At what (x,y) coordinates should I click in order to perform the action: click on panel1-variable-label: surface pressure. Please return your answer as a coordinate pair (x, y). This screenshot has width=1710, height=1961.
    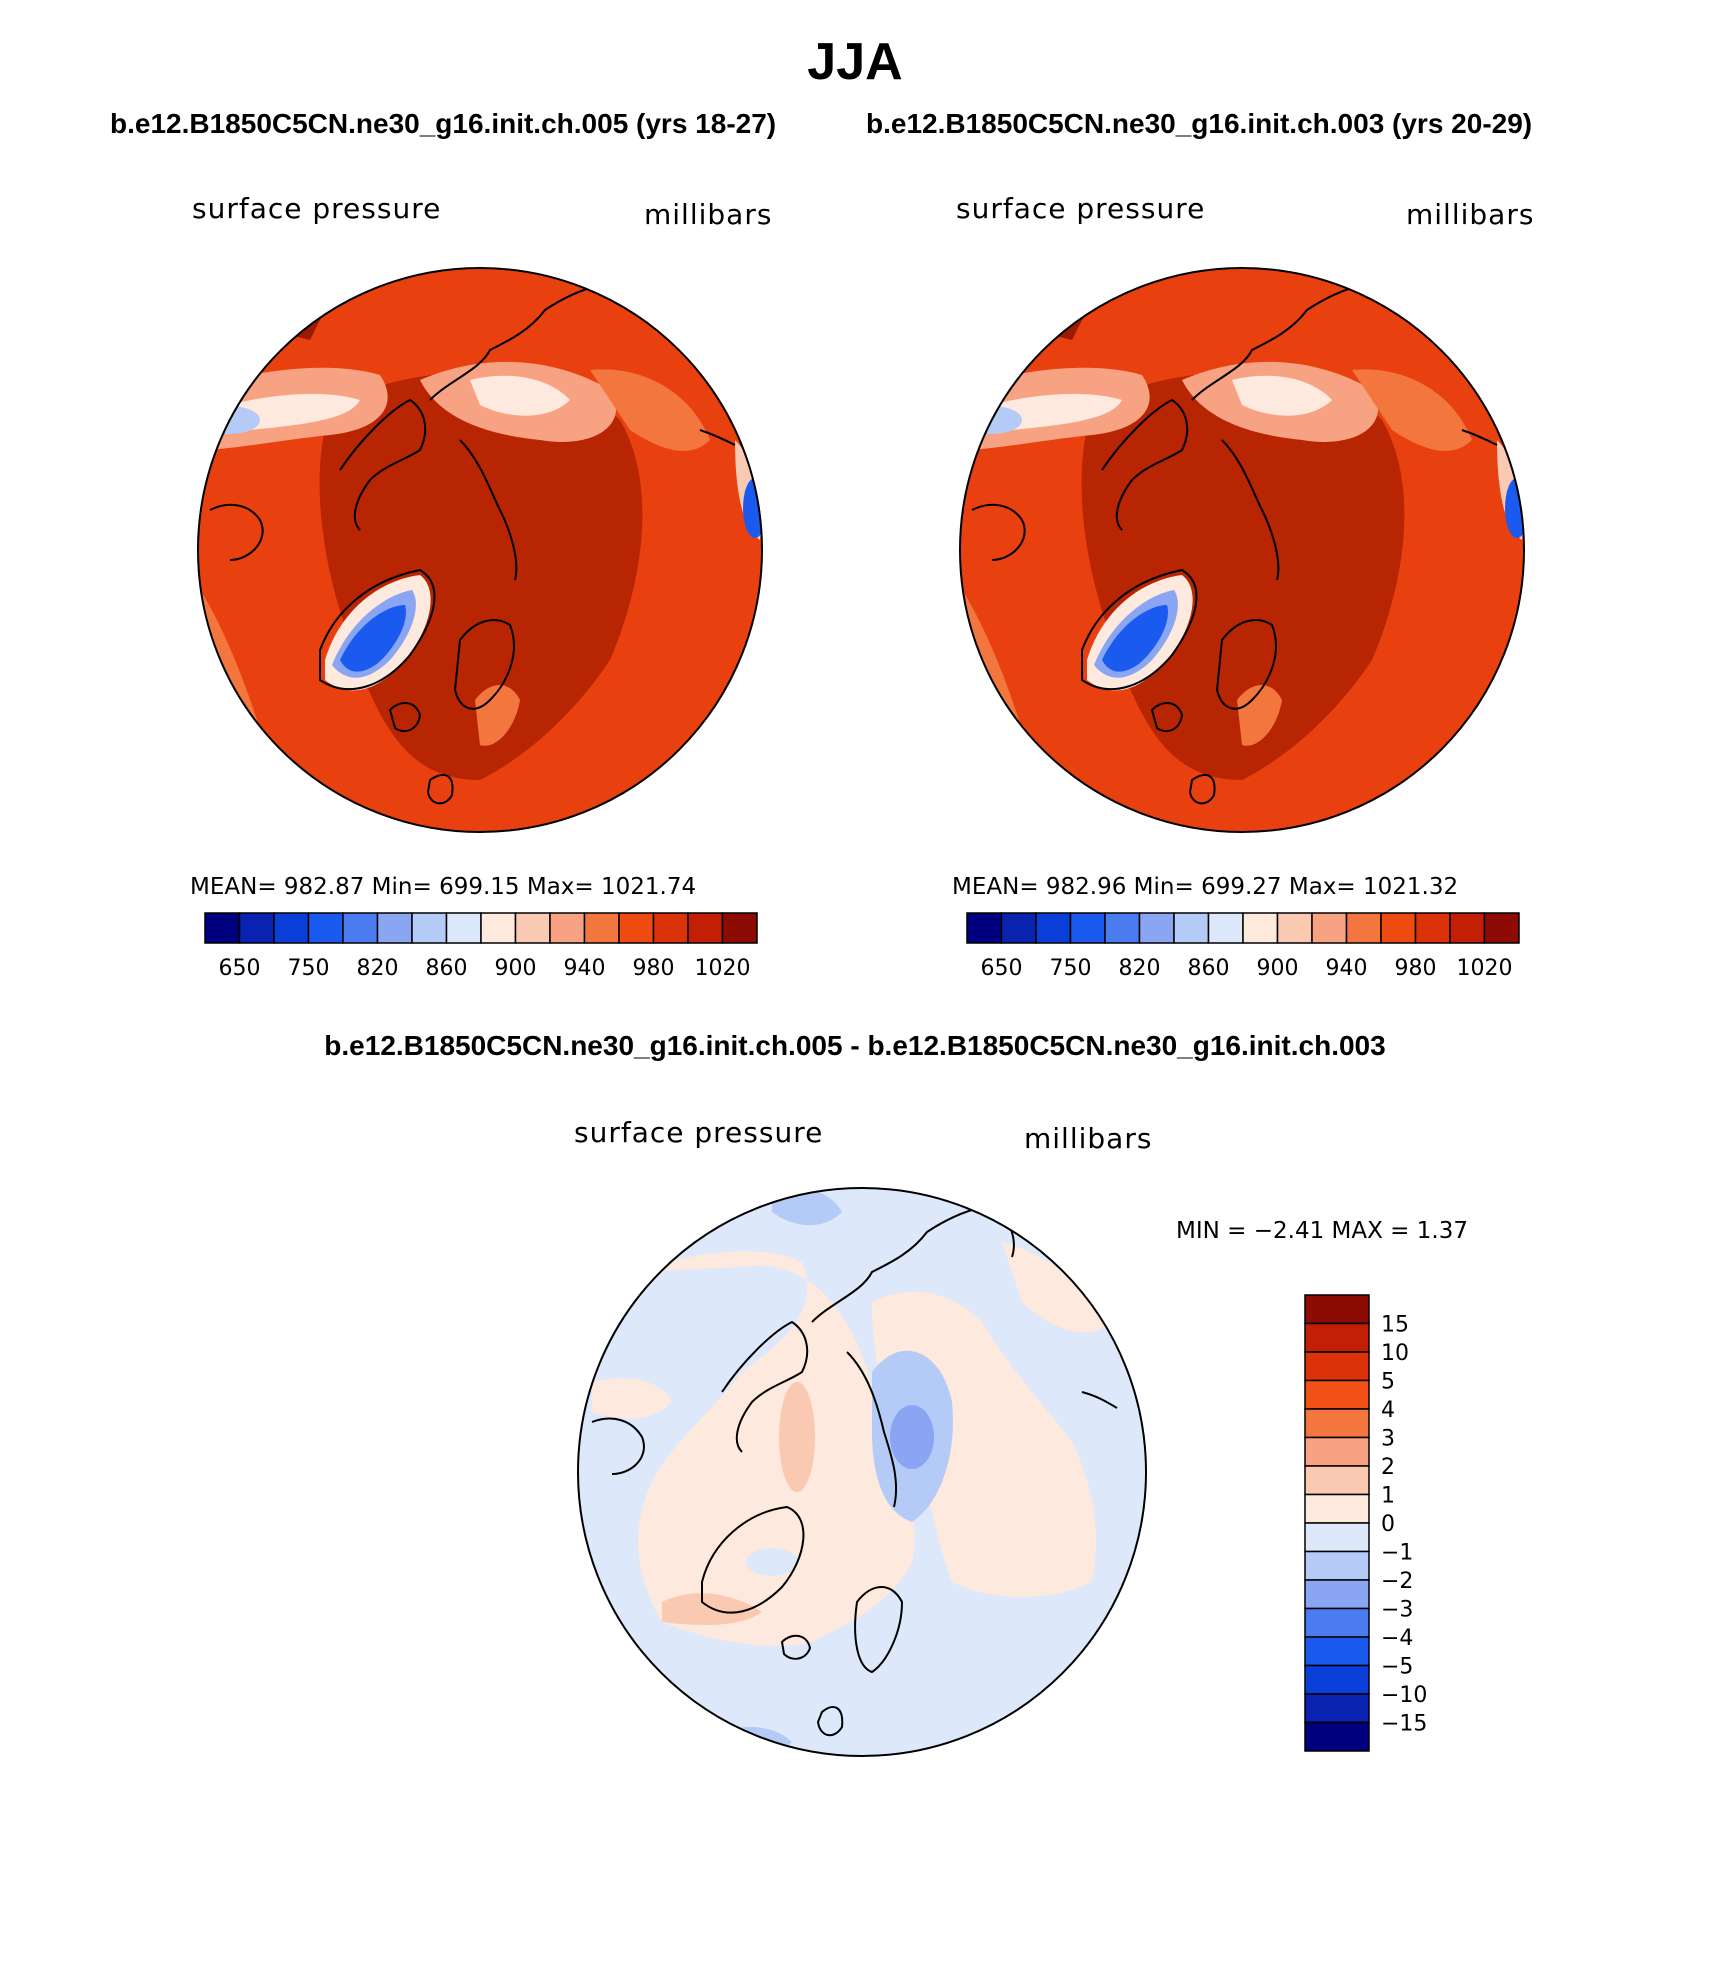
    Looking at the image, I should click on (317, 208).